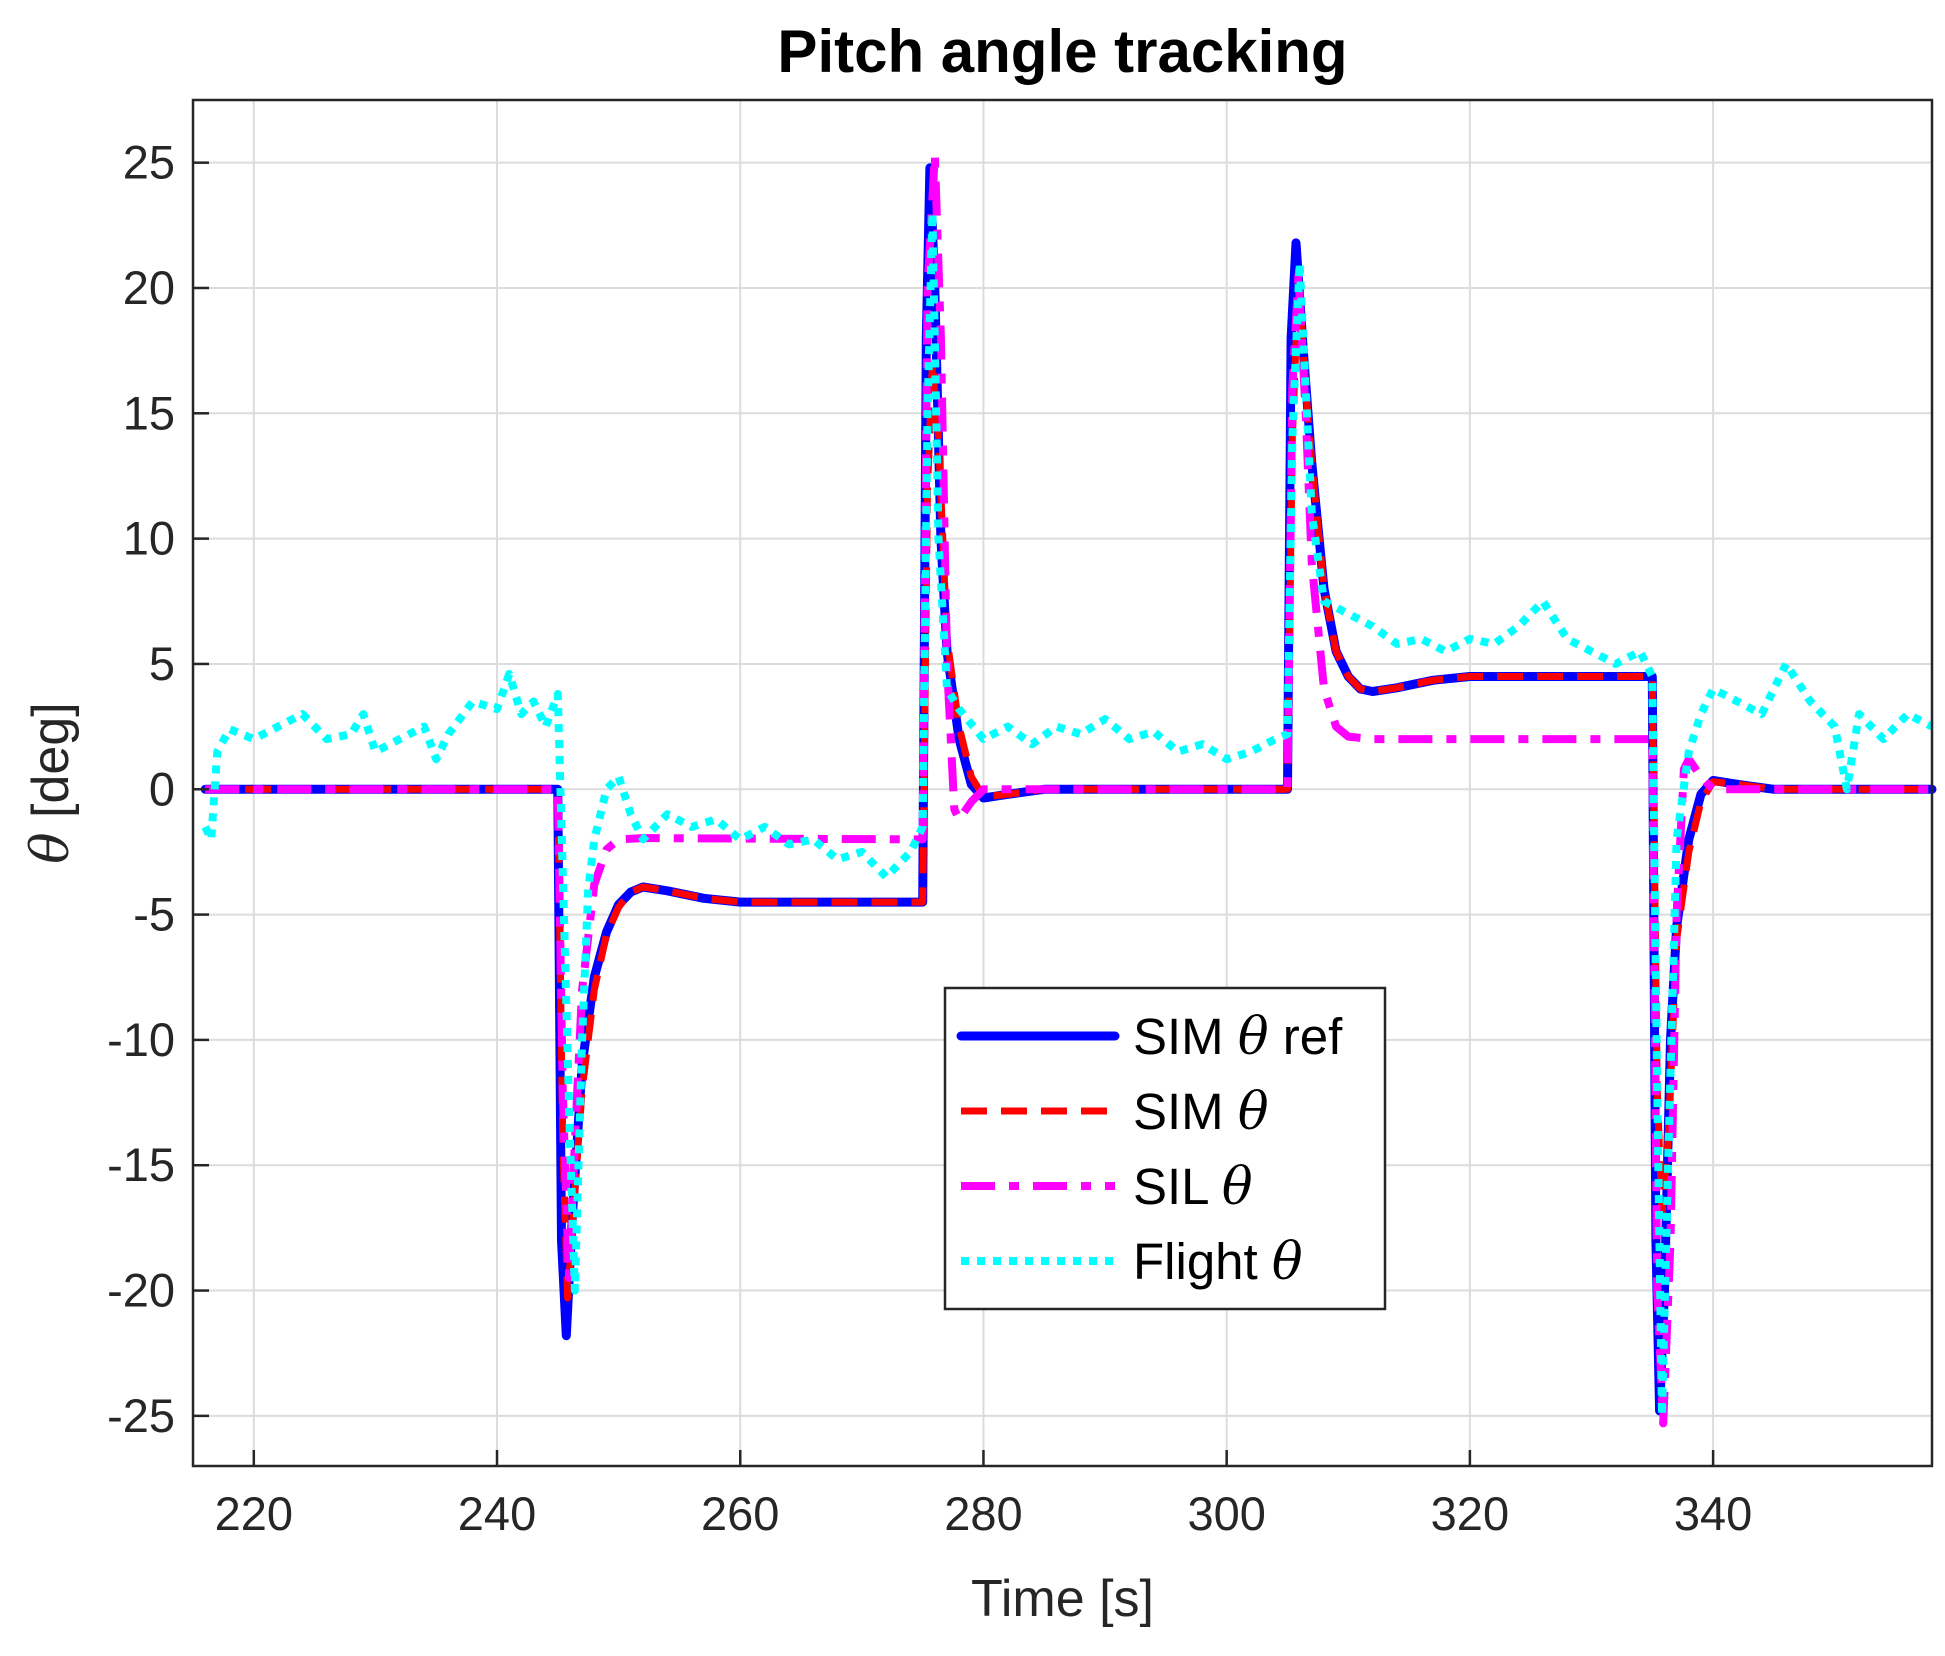  Describe the element at coordinates (1177, 1186) in the screenshot. I see `legend-label-prefix: SIL` at that location.